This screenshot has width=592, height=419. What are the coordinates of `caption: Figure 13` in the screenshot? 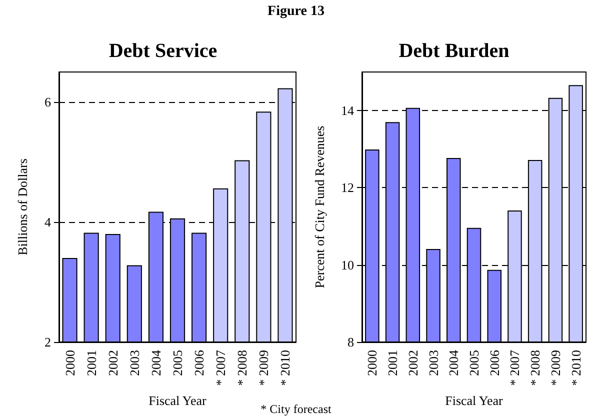 It's located at (296, 12).